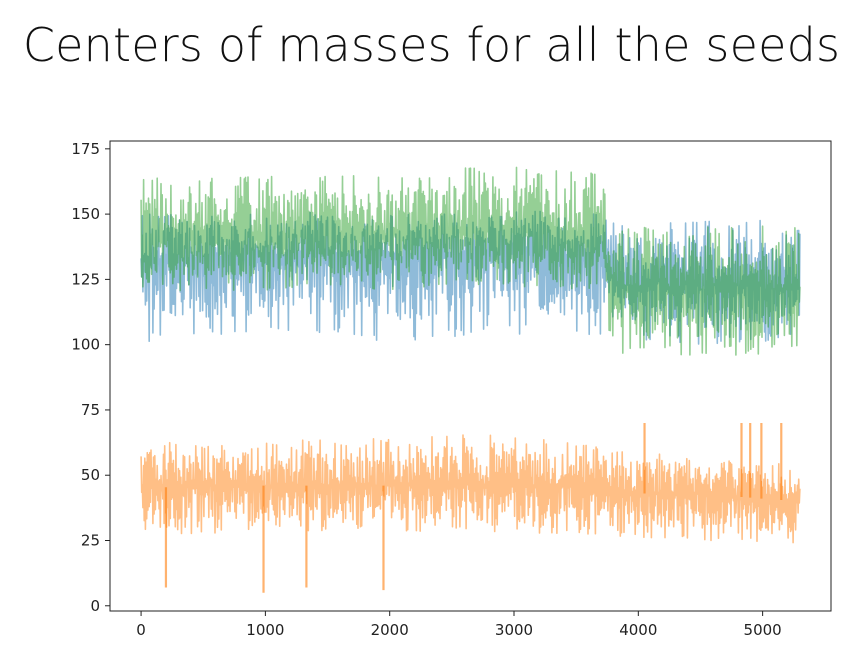  I want to click on slide-title: Centers of masses for all the seeds, so click(431, 45).